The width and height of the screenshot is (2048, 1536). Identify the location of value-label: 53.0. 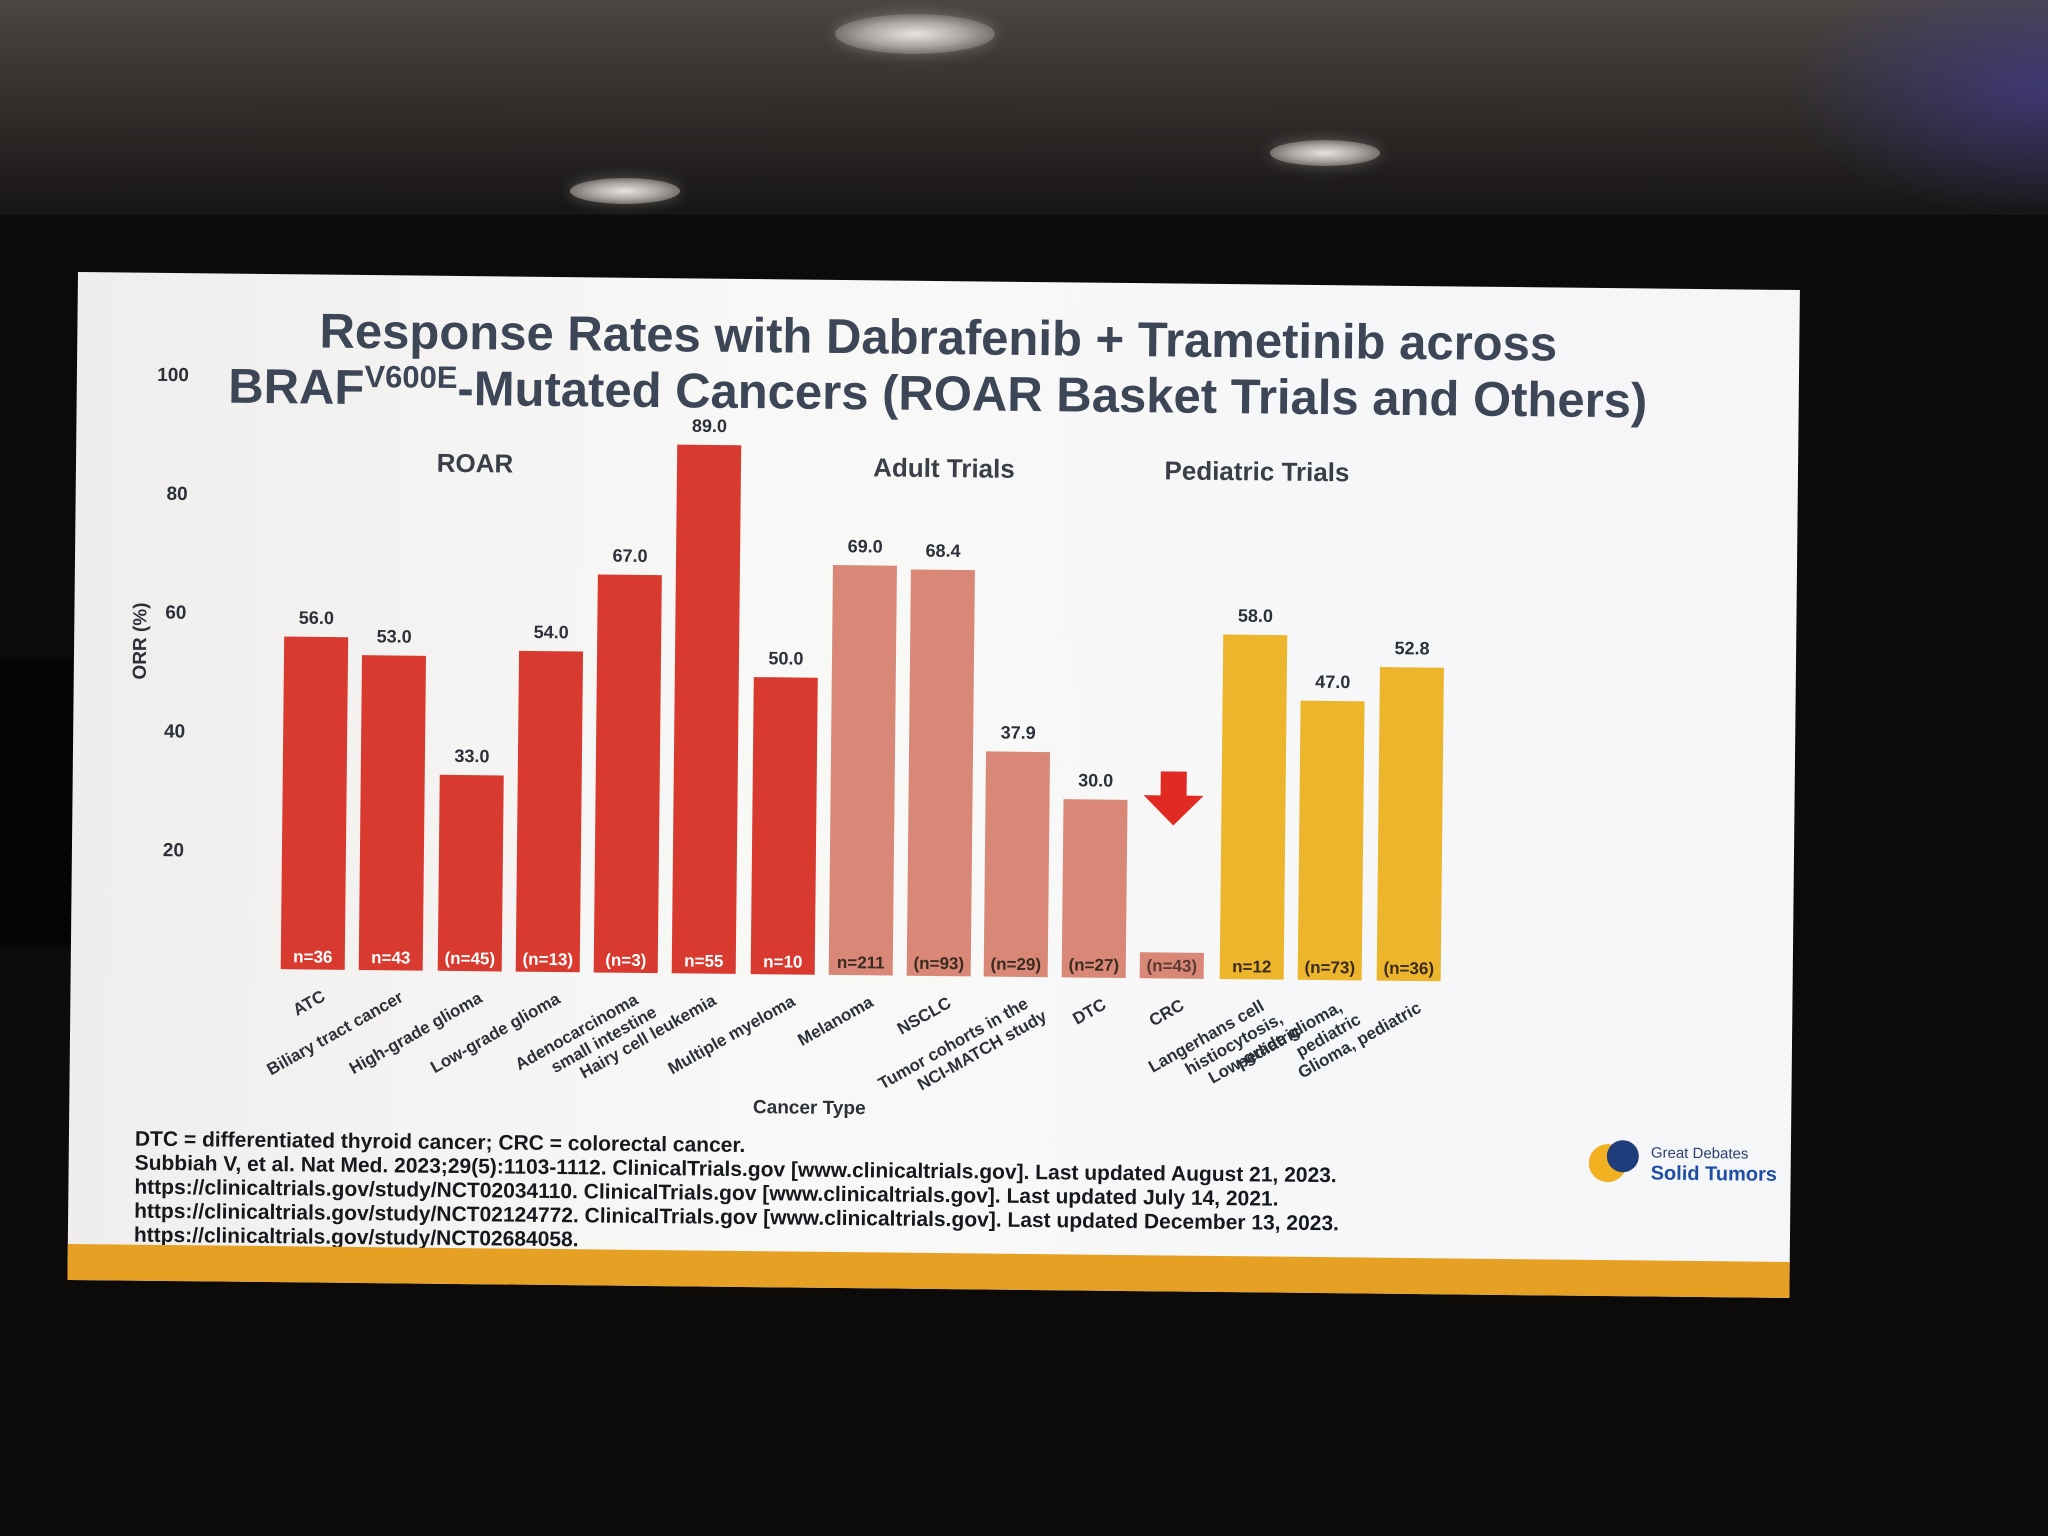
(394, 636).